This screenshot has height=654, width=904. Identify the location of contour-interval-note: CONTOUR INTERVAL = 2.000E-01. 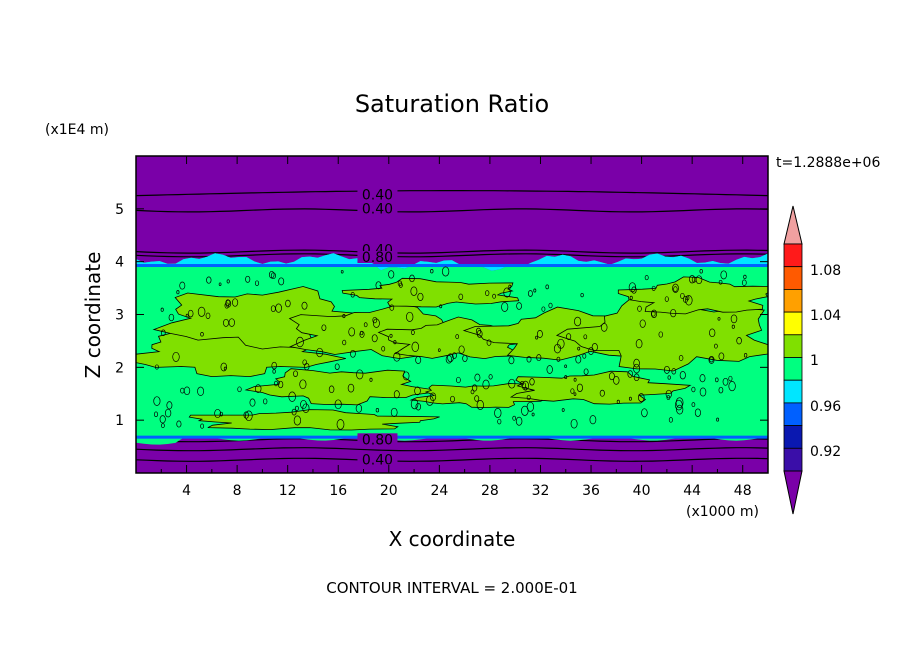
(451, 588).